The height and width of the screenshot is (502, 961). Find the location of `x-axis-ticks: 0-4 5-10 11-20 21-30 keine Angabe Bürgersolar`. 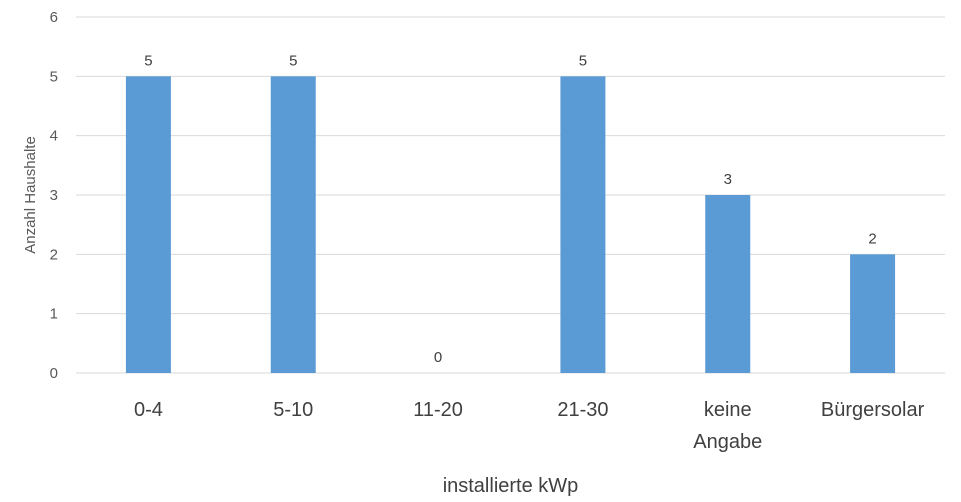

x-axis-ticks: 0-4 5-10 11-20 21-30 keine Angabe Bürgersolar is located at coordinates (529, 426).